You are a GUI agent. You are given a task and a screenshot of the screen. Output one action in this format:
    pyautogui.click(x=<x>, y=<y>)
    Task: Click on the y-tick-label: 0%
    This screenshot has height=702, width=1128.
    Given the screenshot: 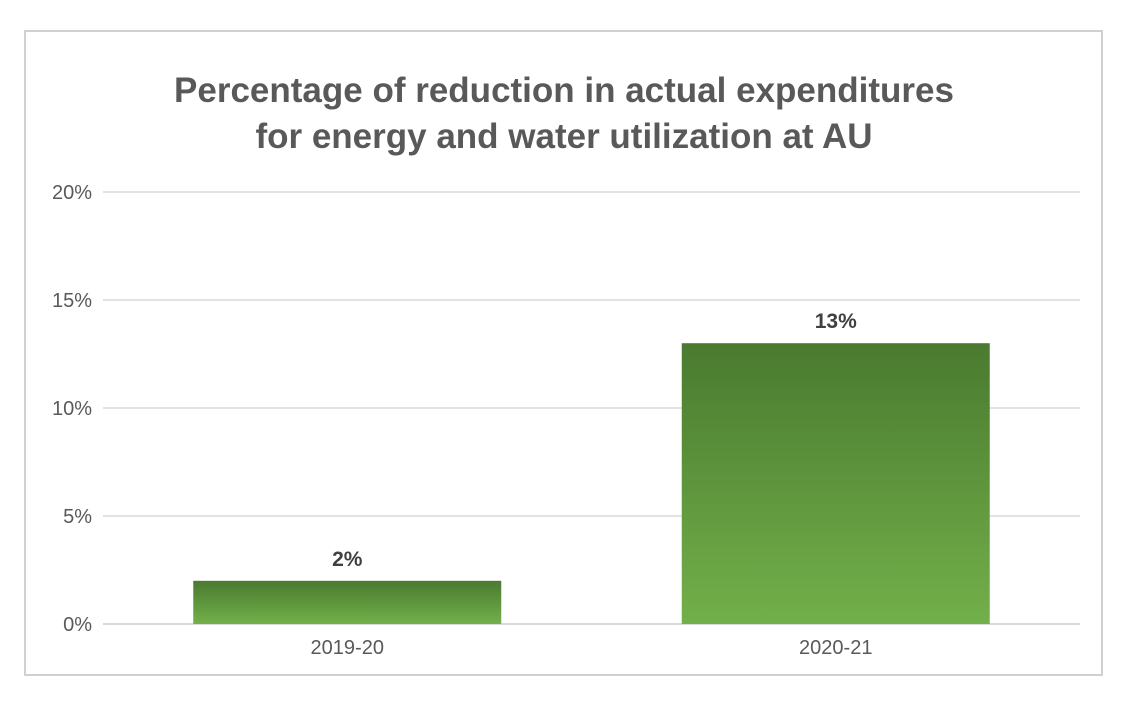 What is the action you would take?
    pyautogui.click(x=77, y=625)
    